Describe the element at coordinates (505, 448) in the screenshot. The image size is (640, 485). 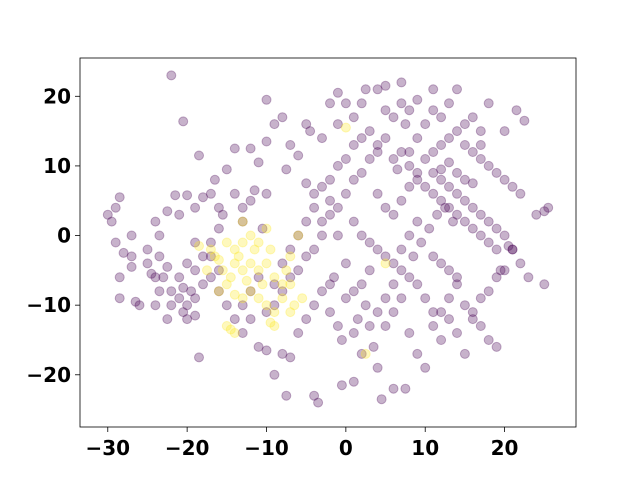
I see `x-tick-label: 20` at that location.